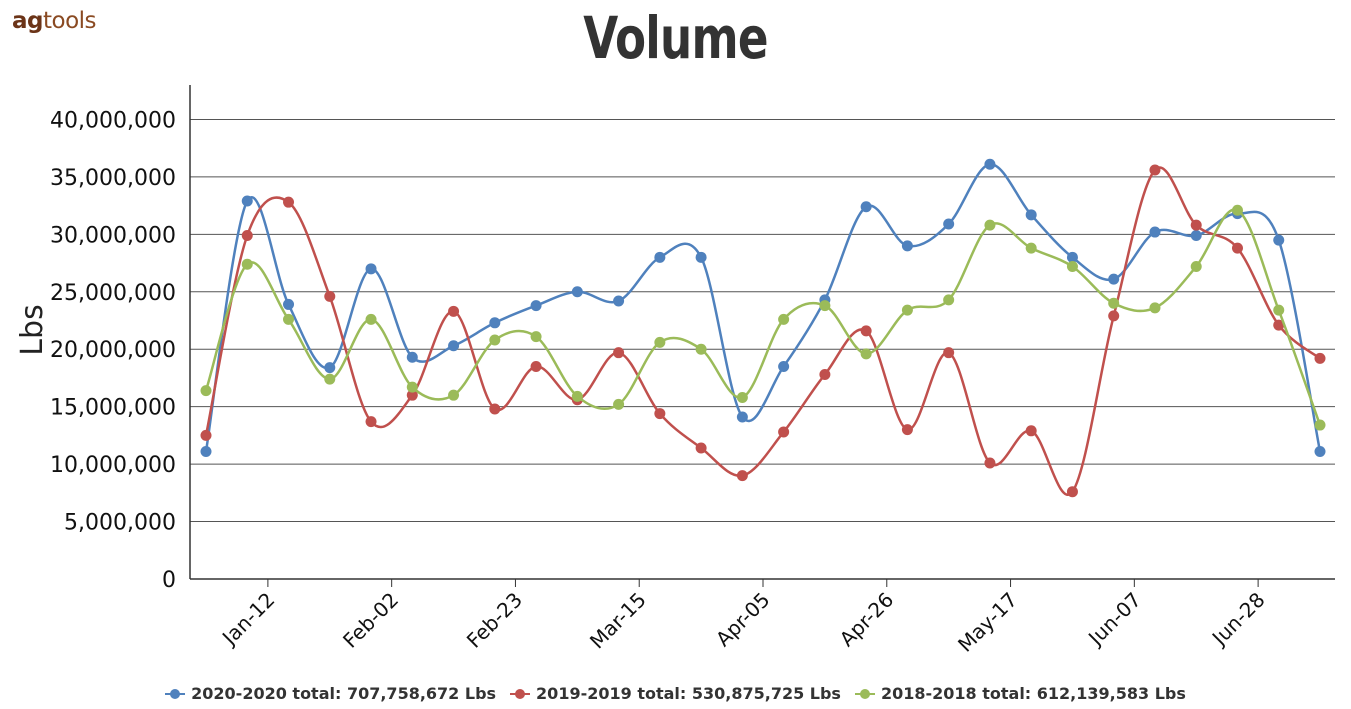 Image resolution: width=1351 pixels, height=709 pixels. What do you see at coordinates (1238, 620) in the screenshot?
I see `x-tick-label: Jun-28` at bounding box center [1238, 620].